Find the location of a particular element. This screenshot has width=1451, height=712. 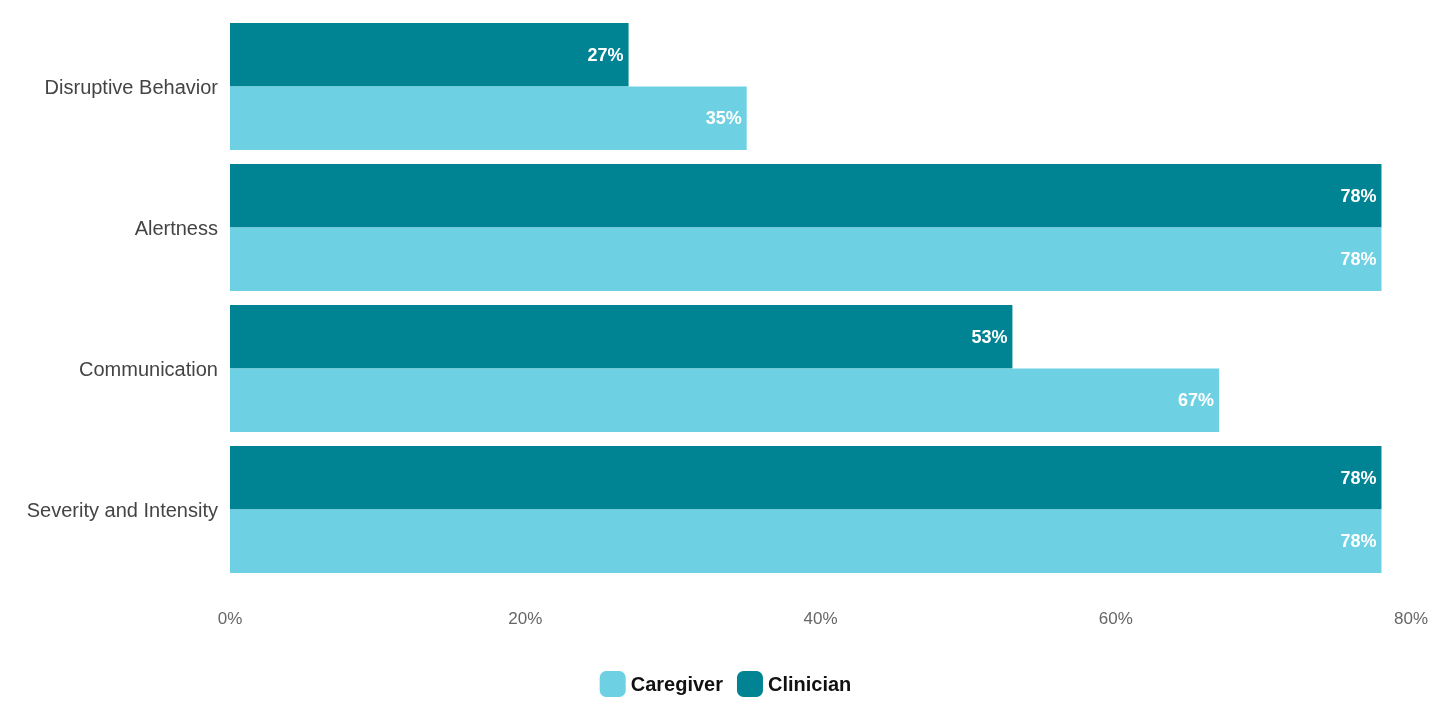

data-label: 35% is located at coordinates (723, 118).